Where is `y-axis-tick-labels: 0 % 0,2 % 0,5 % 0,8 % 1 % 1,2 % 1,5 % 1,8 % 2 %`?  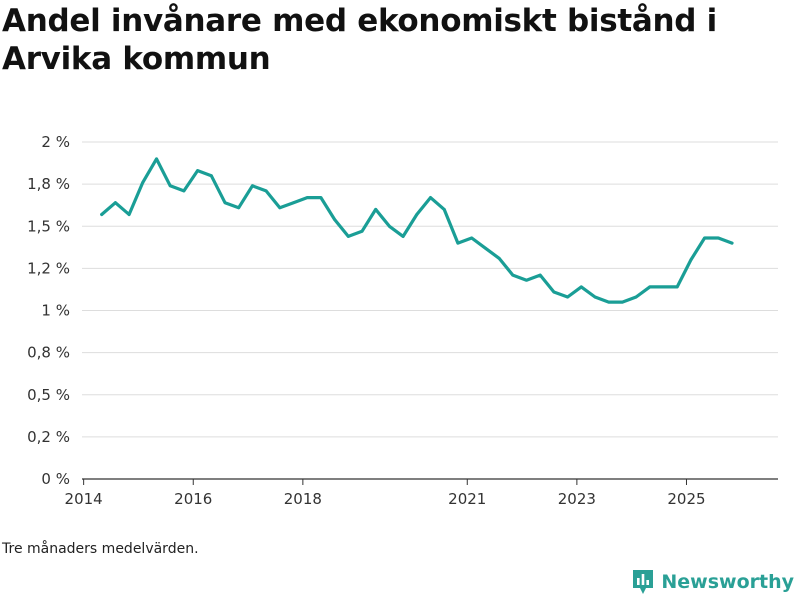 y-axis-tick-labels: 0 % 0,2 % 0,5 % 0,8 % 1 % 1,2 % 1,5 % 1,8 % 2 % is located at coordinates (48, 310).